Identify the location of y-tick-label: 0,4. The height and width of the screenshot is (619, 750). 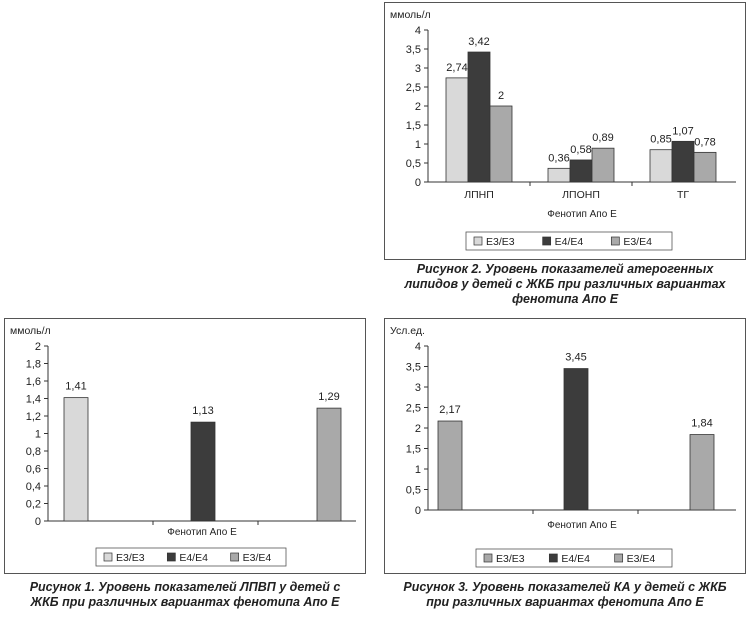
(33, 487).